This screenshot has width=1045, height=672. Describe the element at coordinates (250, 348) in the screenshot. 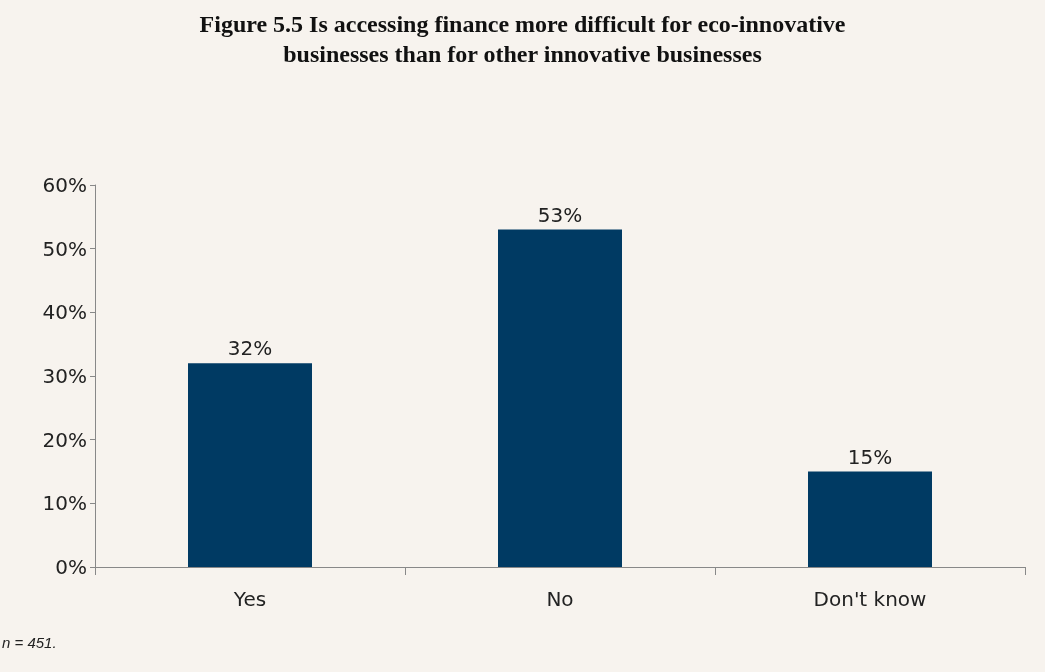

I see `data-label: 32%` at that location.